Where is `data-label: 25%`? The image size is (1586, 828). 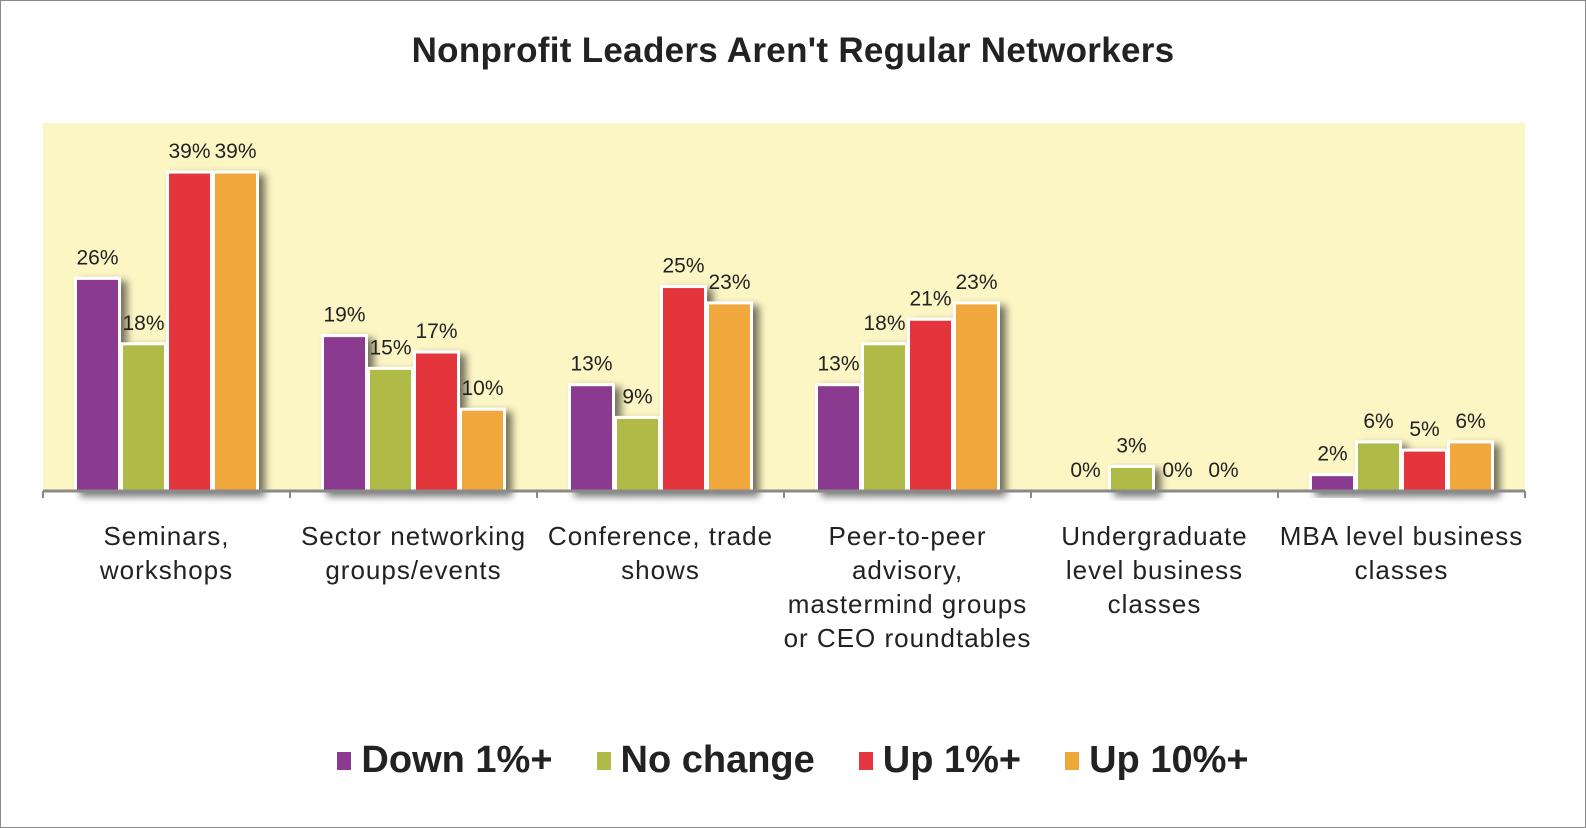
data-label: 25% is located at coordinates (683, 266).